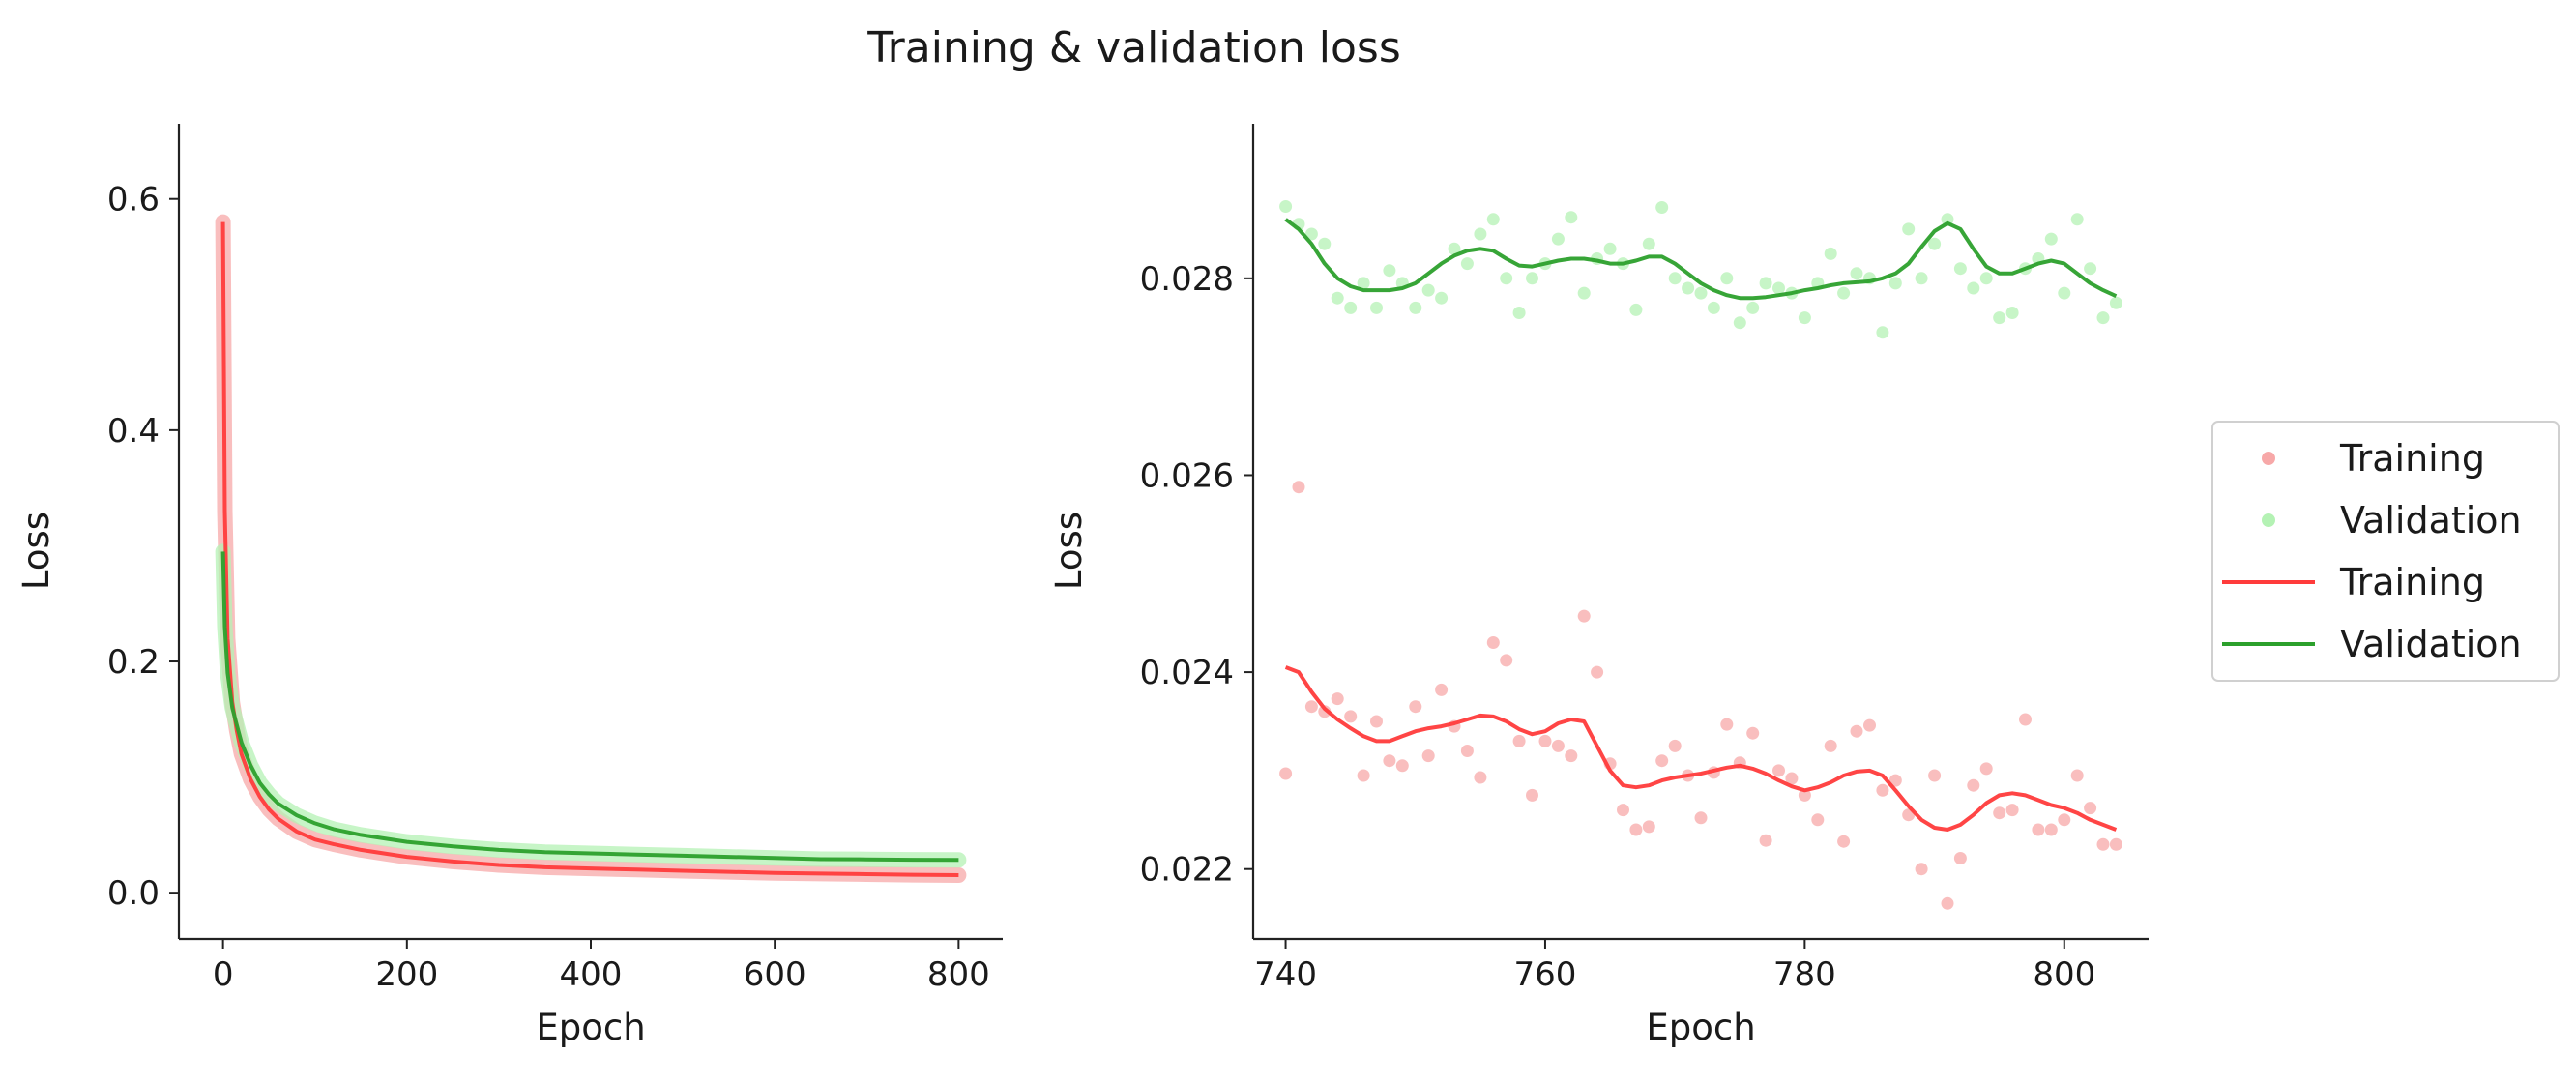 The width and height of the screenshot is (2576, 1084). Describe the element at coordinates (958, 974) in the screenshot. I see `x-tick-label: 800` at that location.